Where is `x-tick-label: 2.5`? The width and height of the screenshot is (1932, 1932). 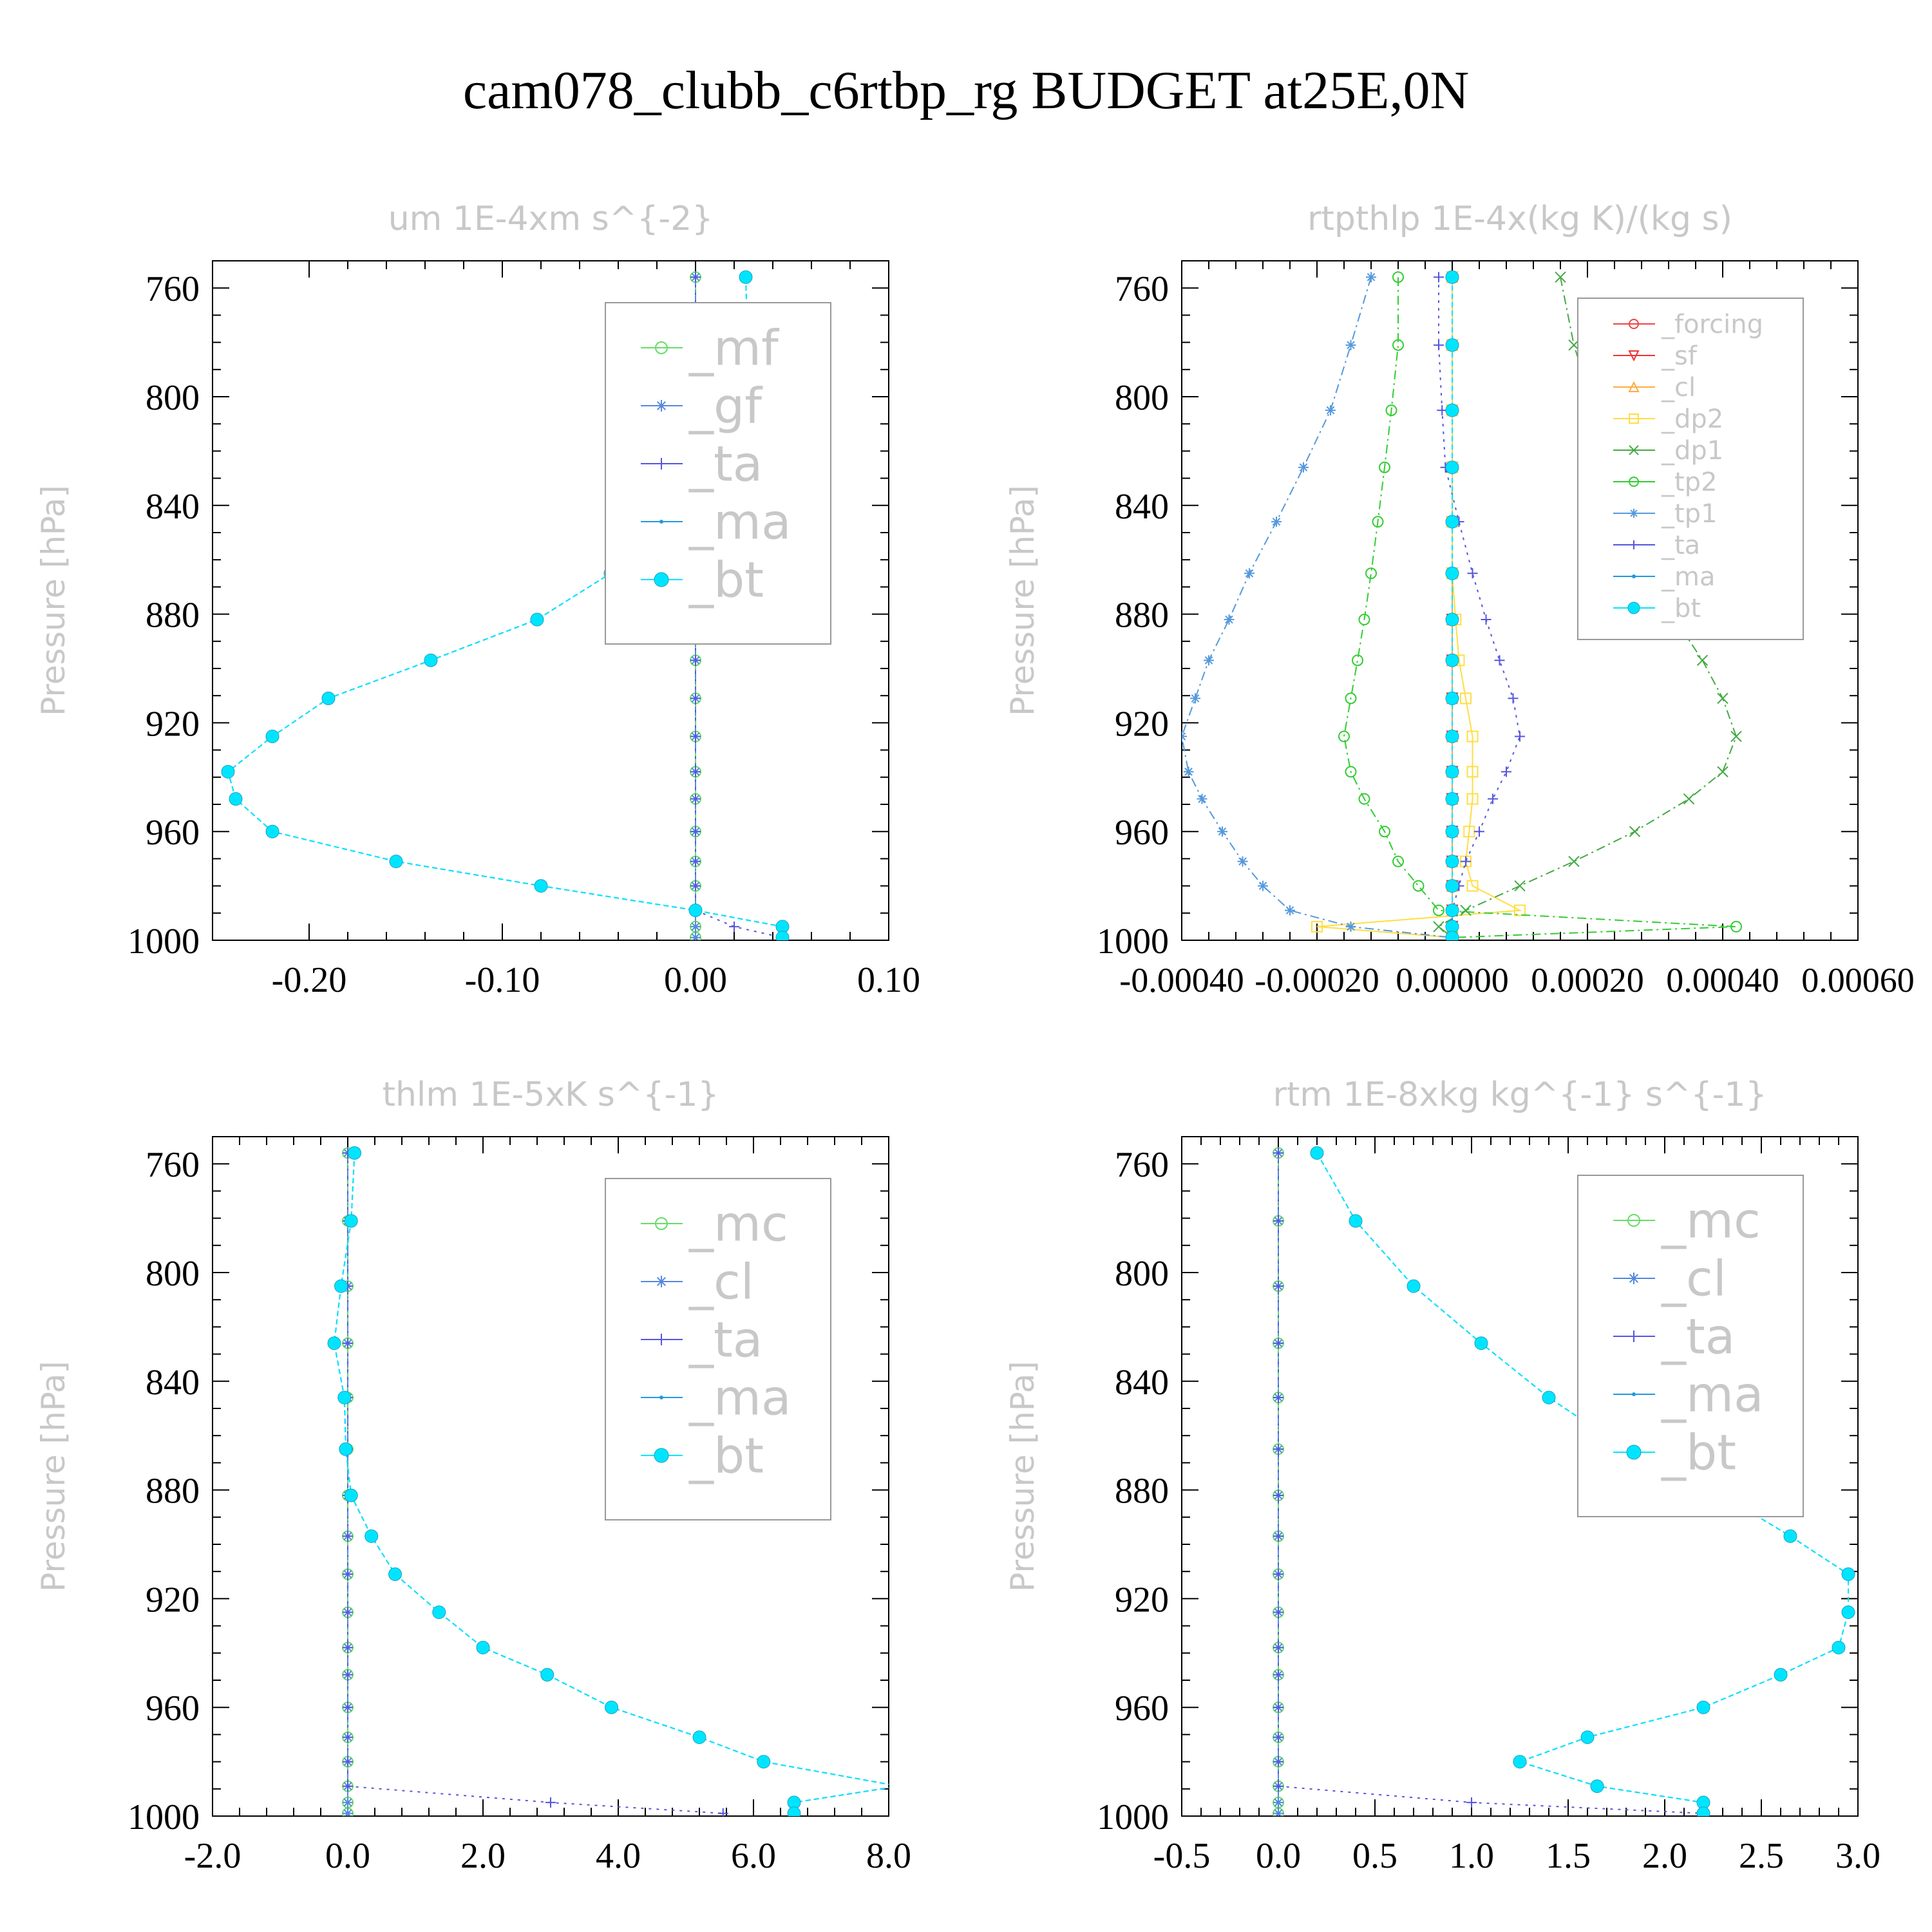
x-tick-label: 2.5 is located at coordinates (1762, 1856).